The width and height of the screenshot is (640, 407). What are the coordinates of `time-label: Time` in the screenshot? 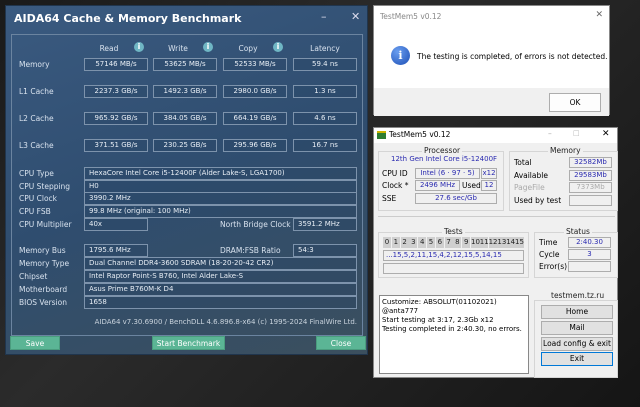 It's located at (548, 242).